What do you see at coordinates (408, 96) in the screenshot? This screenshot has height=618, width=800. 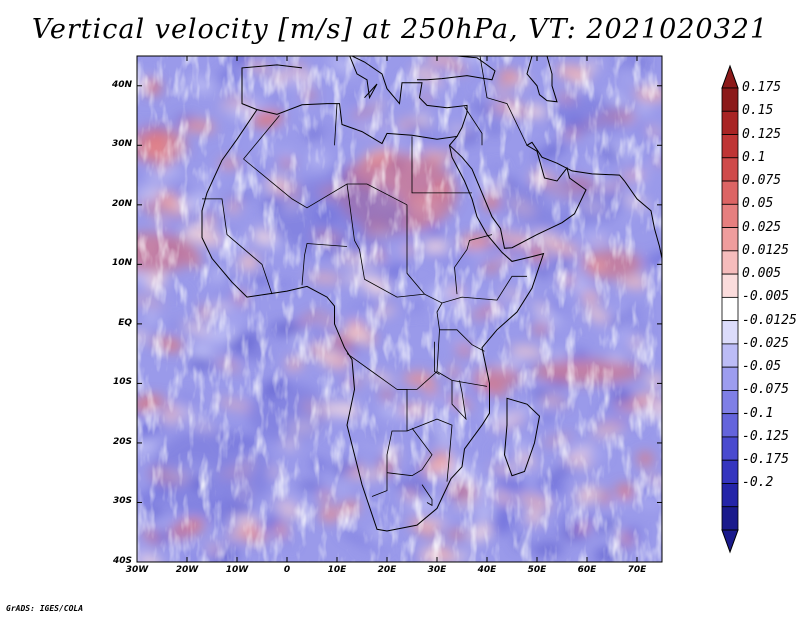 I see `mediterranean-north-coast` at bounding box center [408, 96].